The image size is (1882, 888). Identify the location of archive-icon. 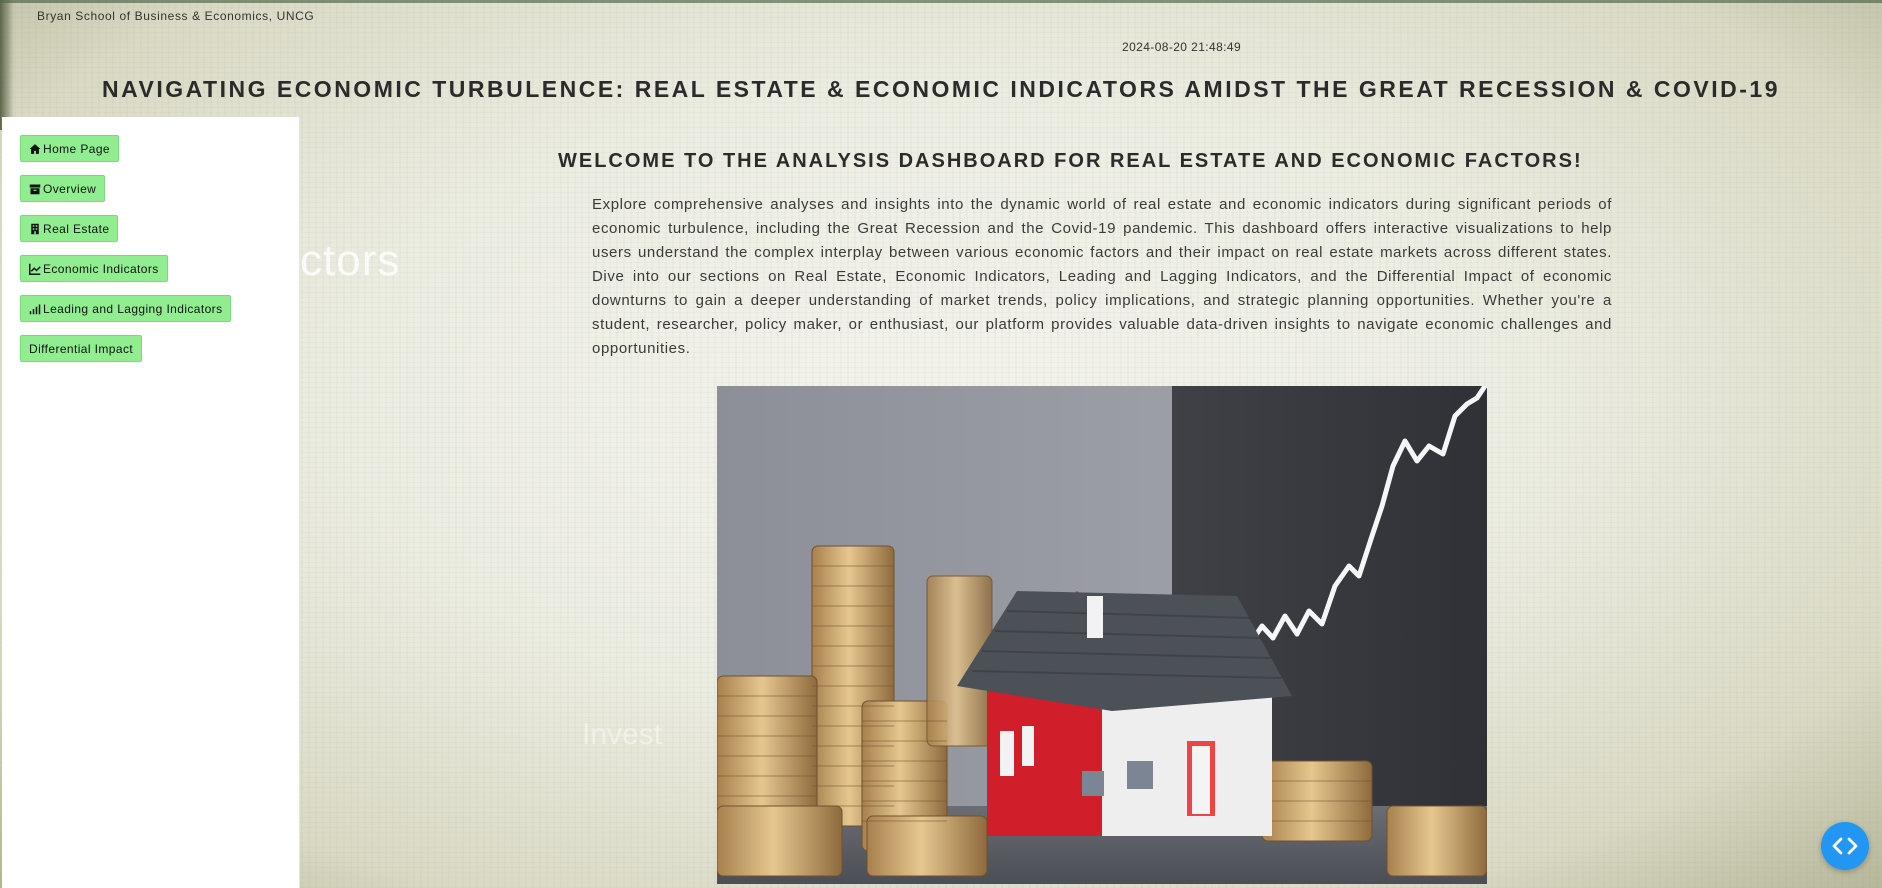
(35, 189).